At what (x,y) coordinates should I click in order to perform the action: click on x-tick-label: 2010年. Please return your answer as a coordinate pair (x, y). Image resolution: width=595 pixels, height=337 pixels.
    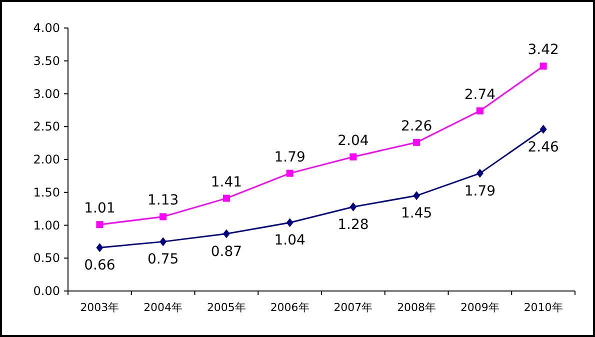
    Looking at the image, I should click on (543, 307).